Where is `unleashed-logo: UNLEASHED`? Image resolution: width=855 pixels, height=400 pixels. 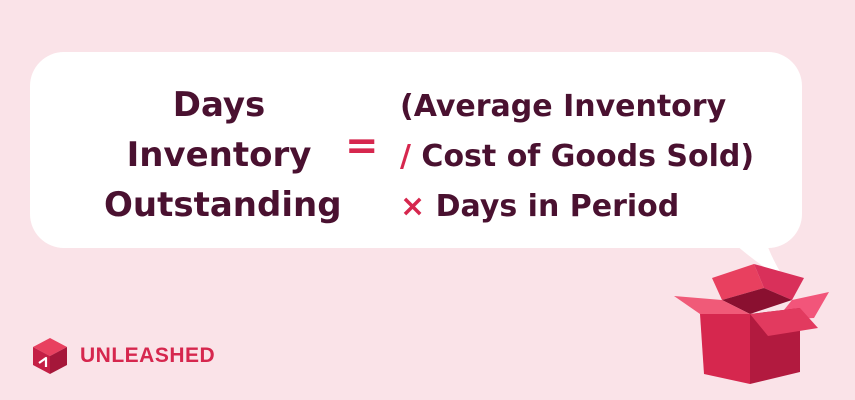
unleashed-logo: UNLEASHED is located at coordinates (122, 356).